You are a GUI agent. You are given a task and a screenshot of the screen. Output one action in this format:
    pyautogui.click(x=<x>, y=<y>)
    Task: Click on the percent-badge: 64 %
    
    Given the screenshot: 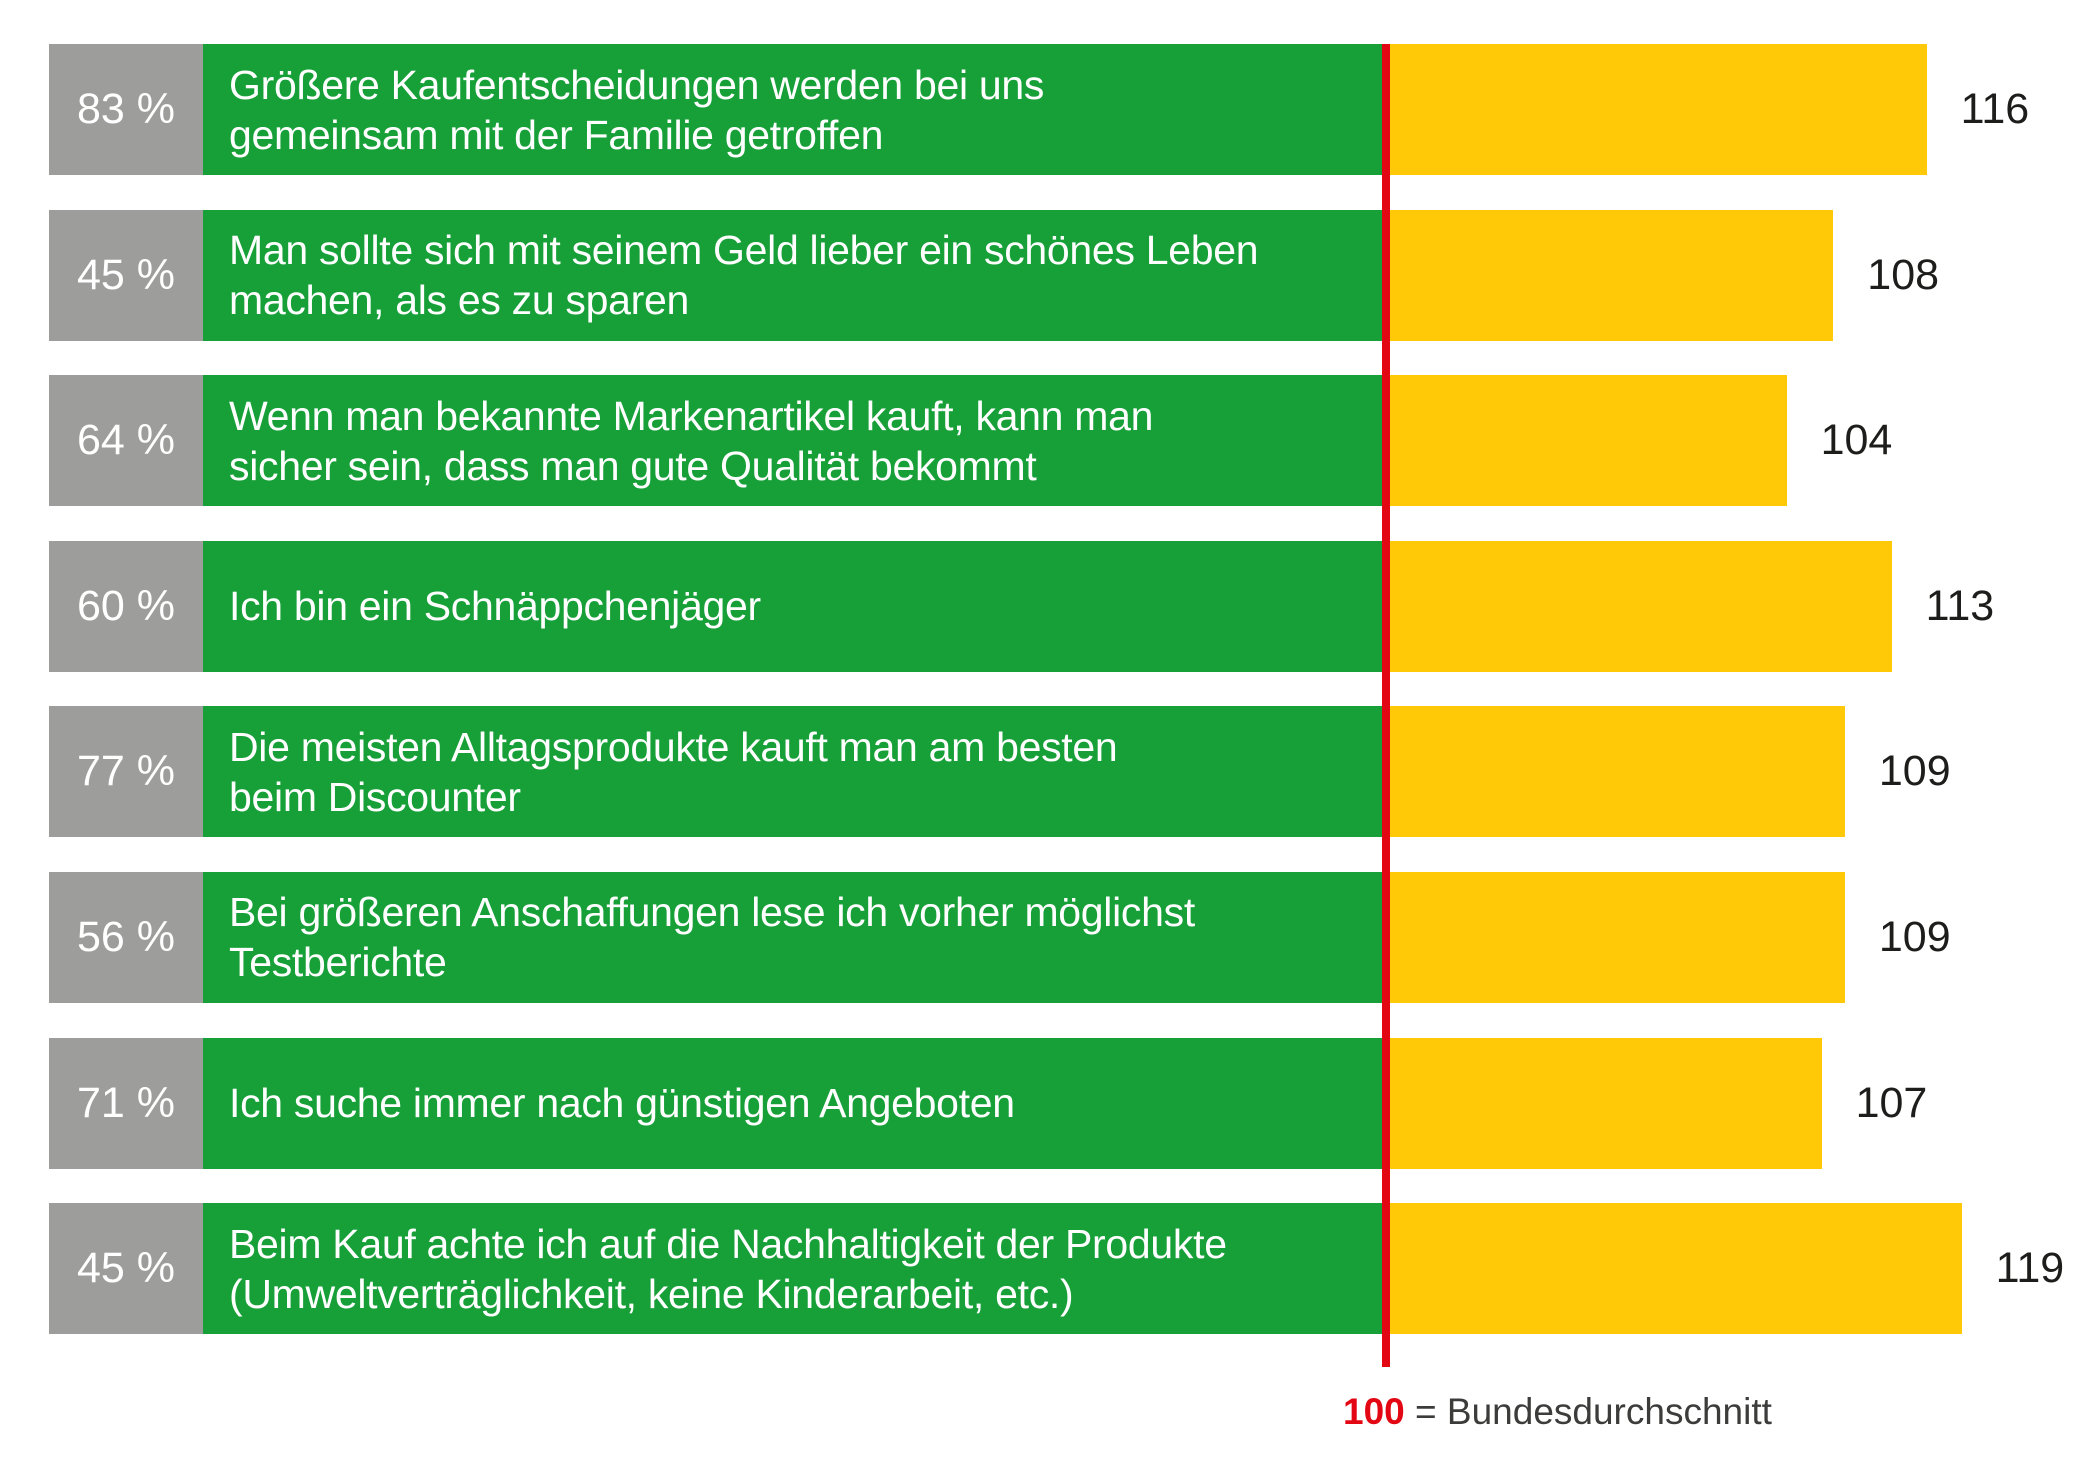 What is the action you would take?
    pyautogui.click(x=126, y=441)
    